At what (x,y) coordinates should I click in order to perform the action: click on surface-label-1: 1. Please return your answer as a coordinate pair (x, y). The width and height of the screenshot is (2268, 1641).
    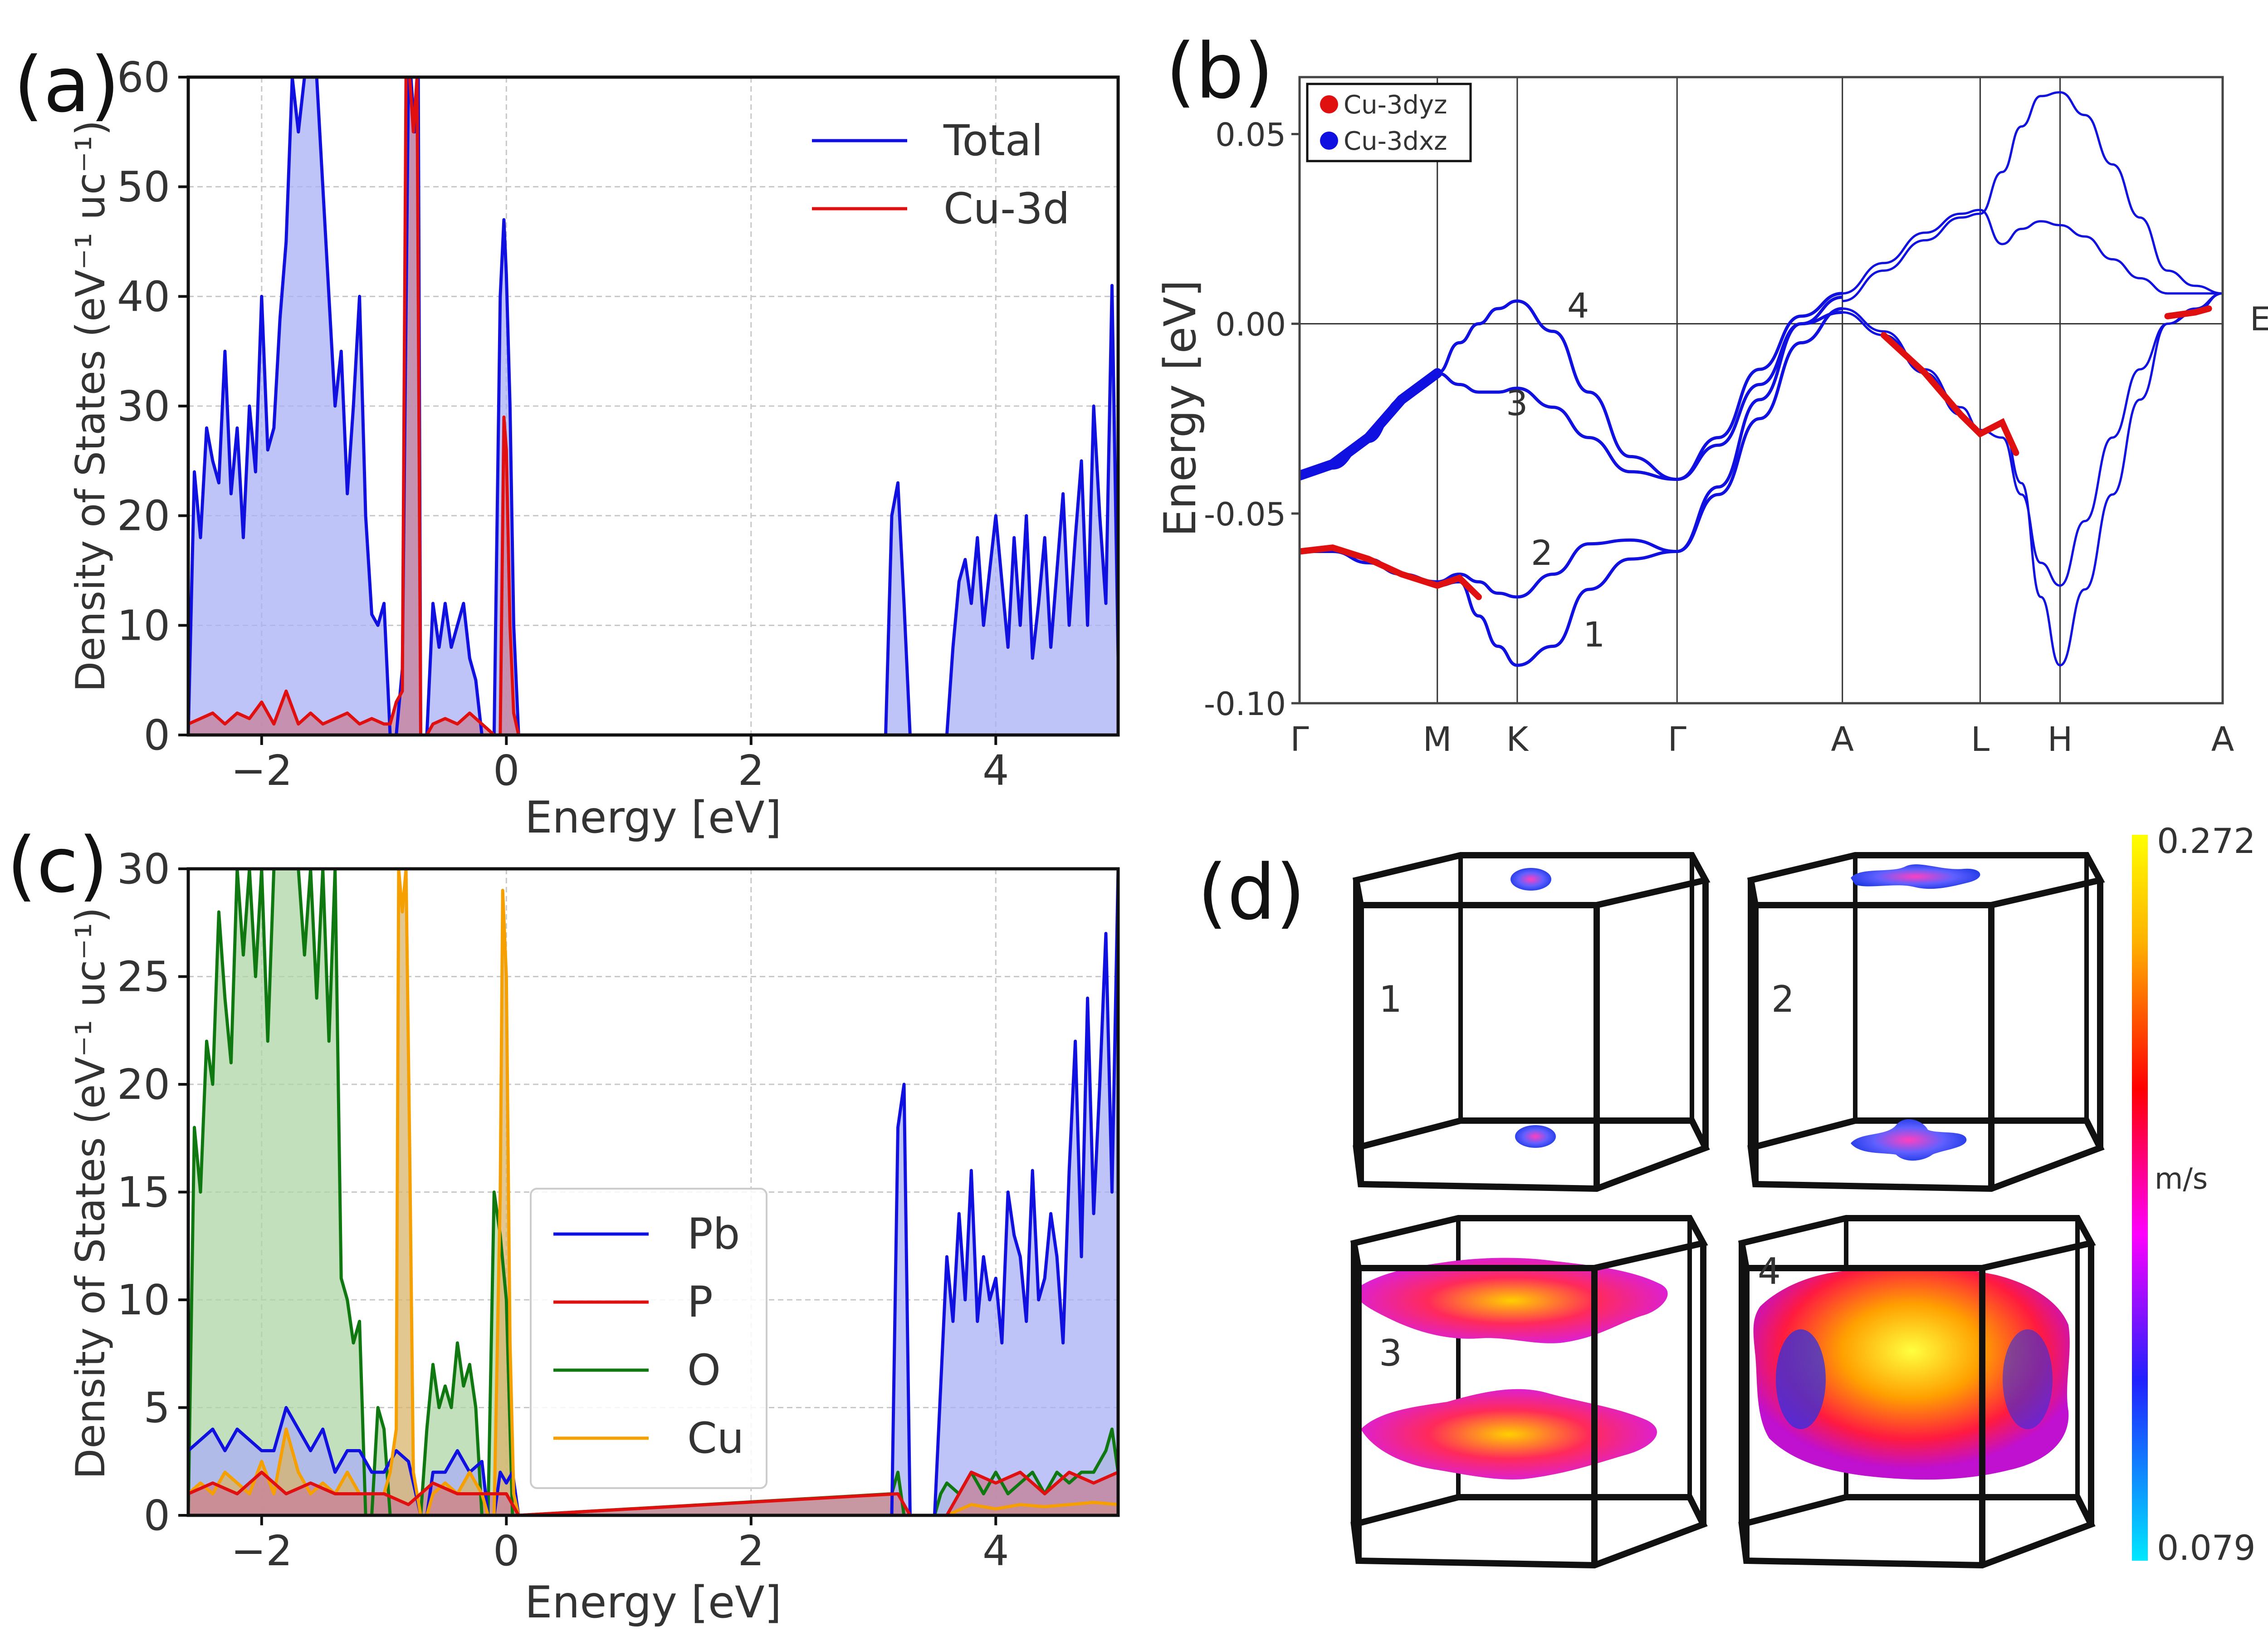
    Looking at the image, I should click on (1391, 999).